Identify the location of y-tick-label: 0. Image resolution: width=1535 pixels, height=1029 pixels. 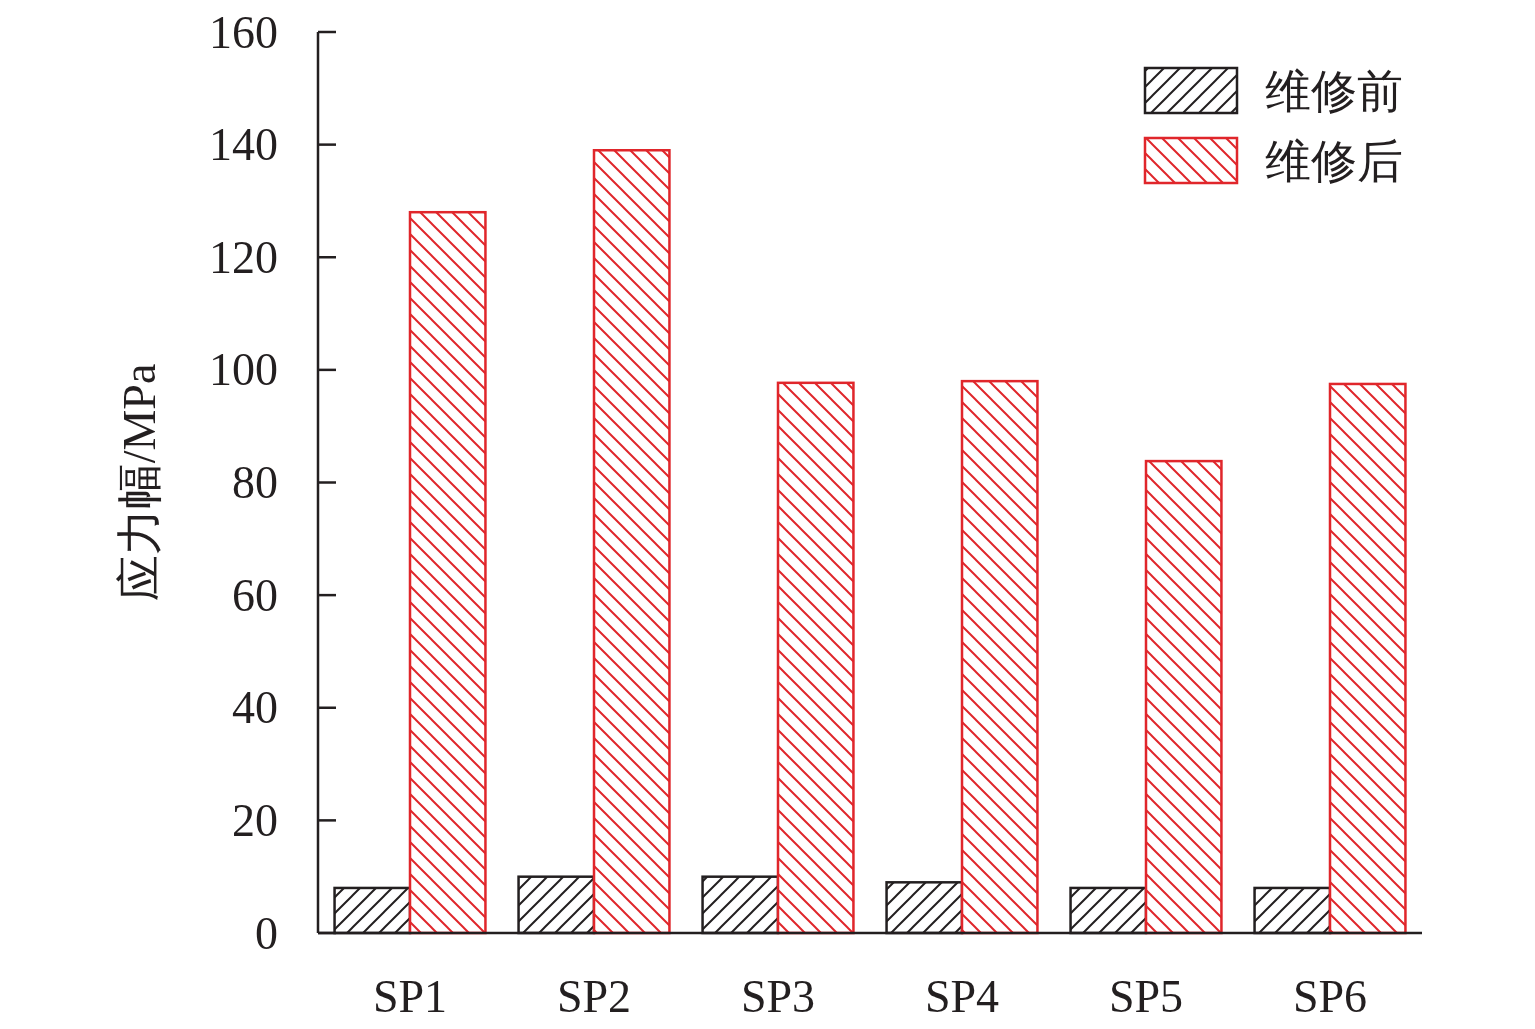
(266, 933).